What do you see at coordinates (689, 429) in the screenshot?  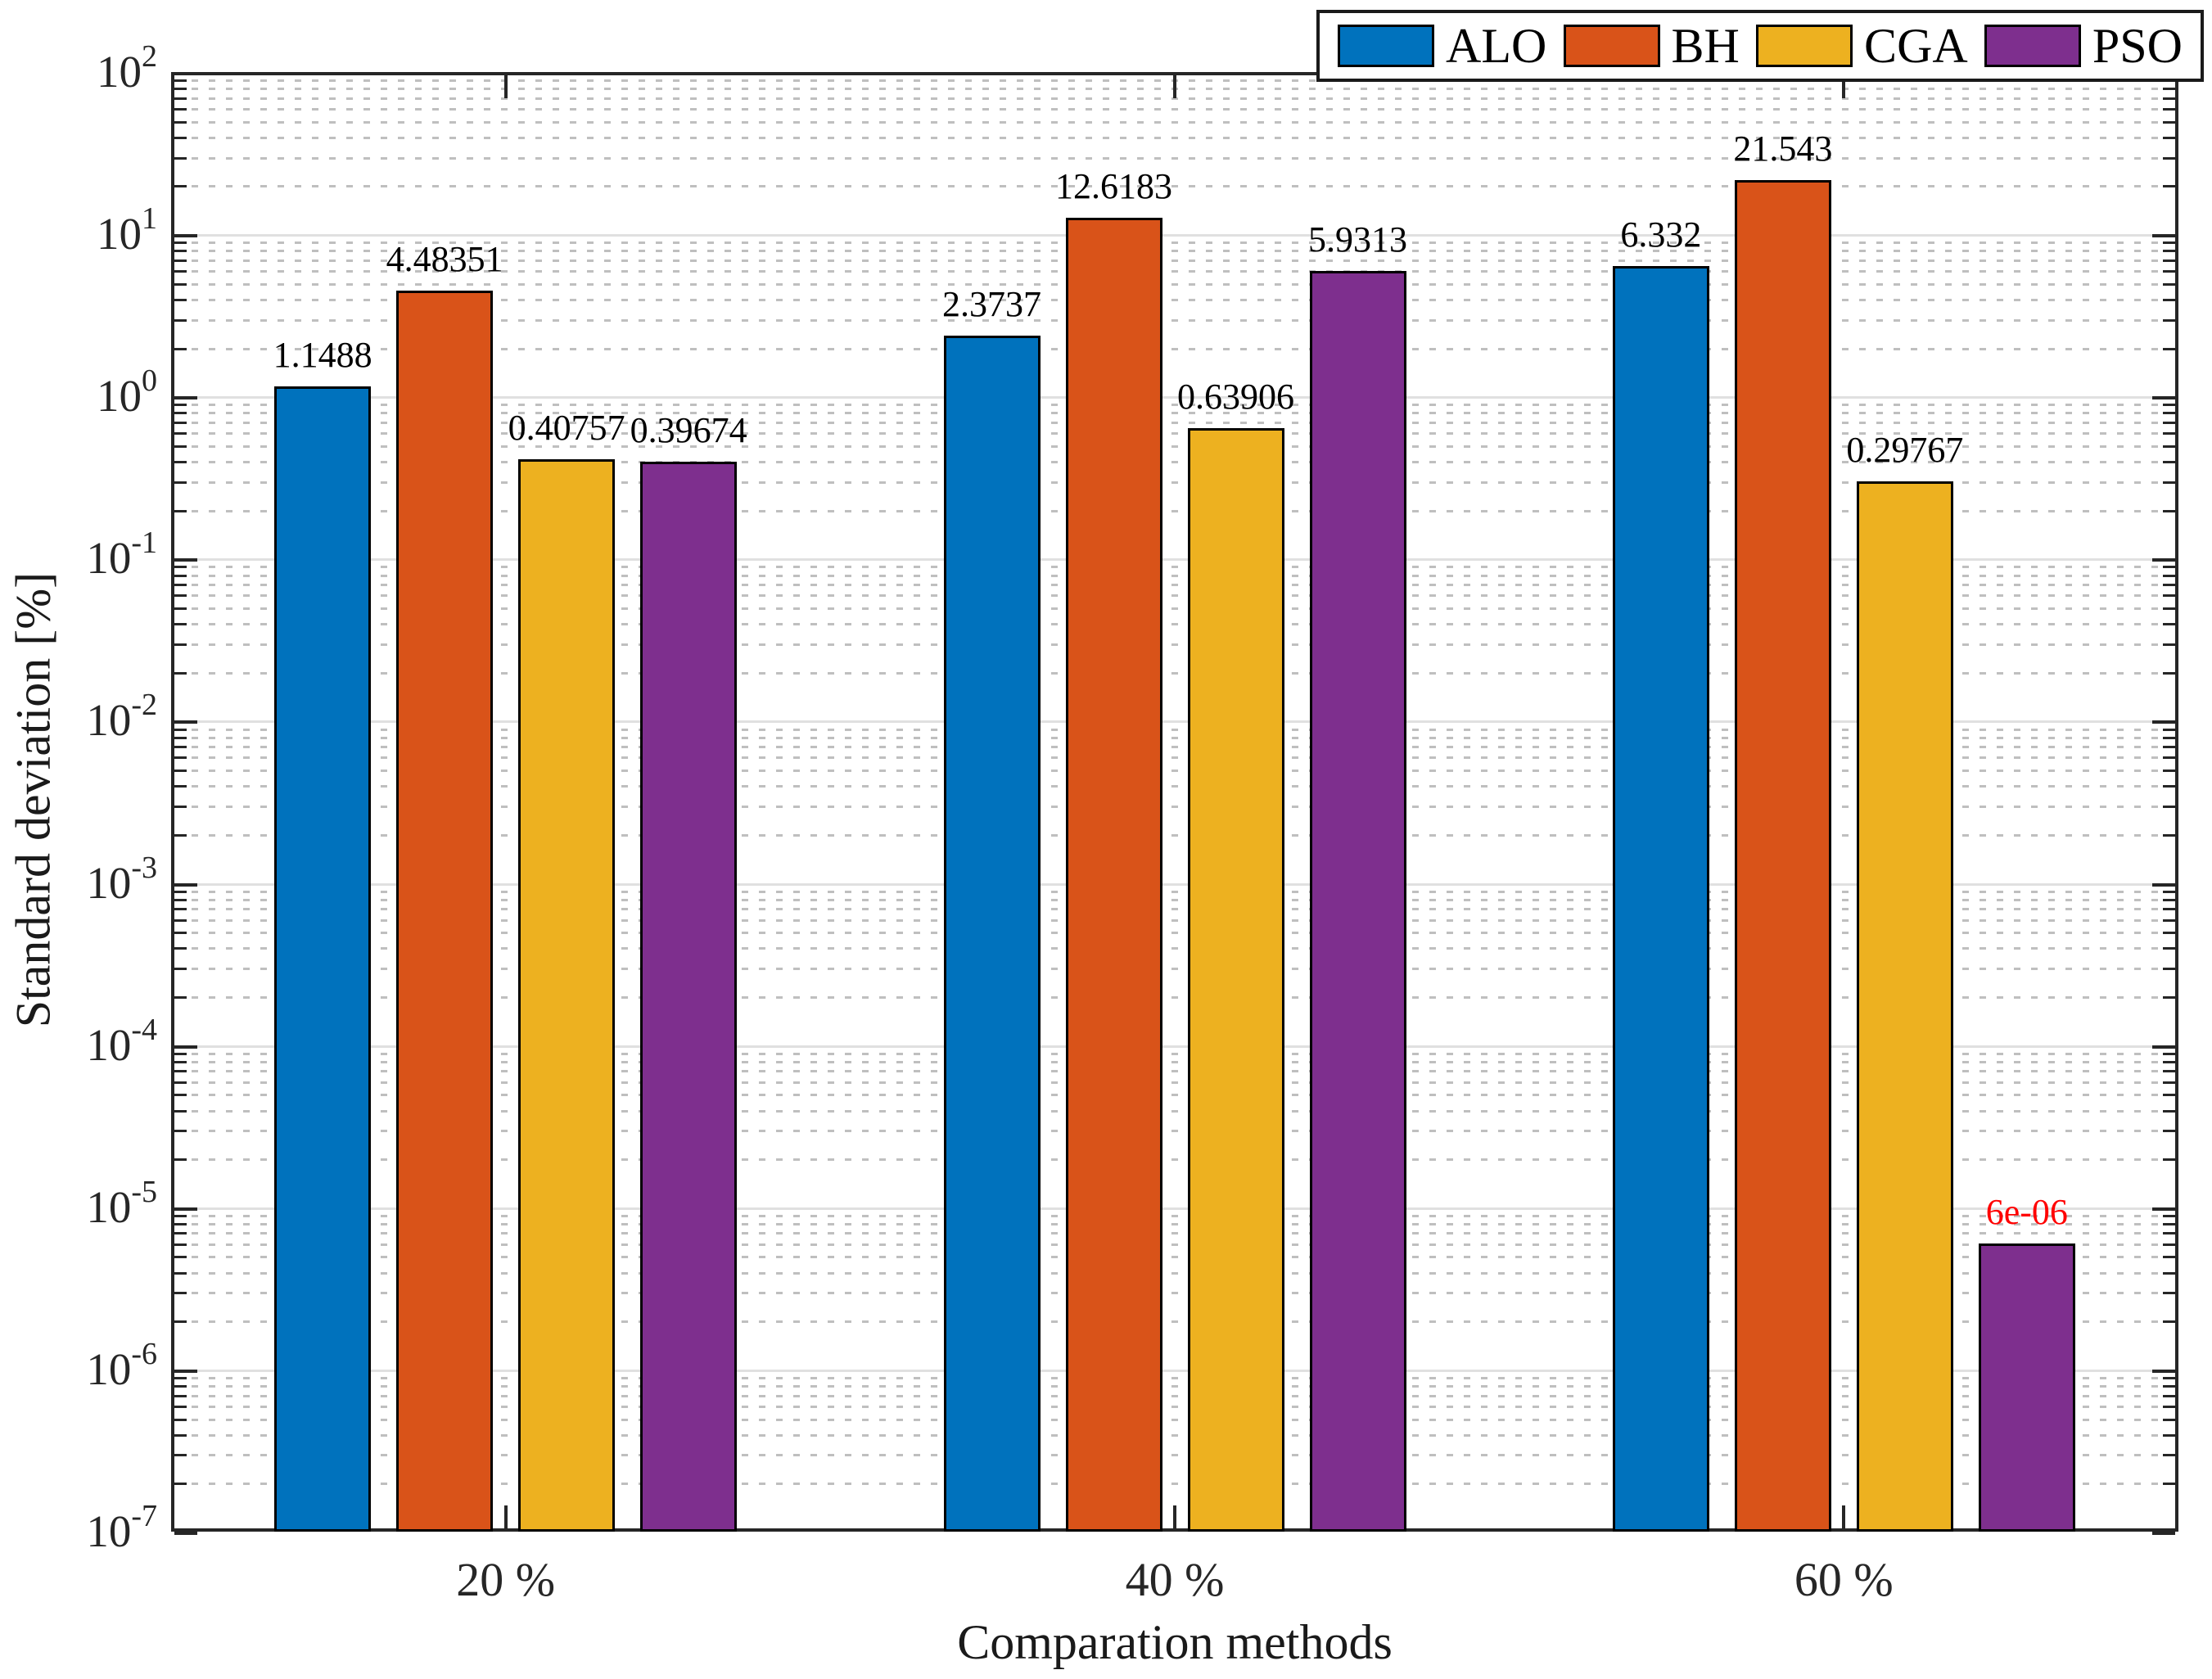 I see `bar-value-label: 0.39674` at bounding box center [689, 429].